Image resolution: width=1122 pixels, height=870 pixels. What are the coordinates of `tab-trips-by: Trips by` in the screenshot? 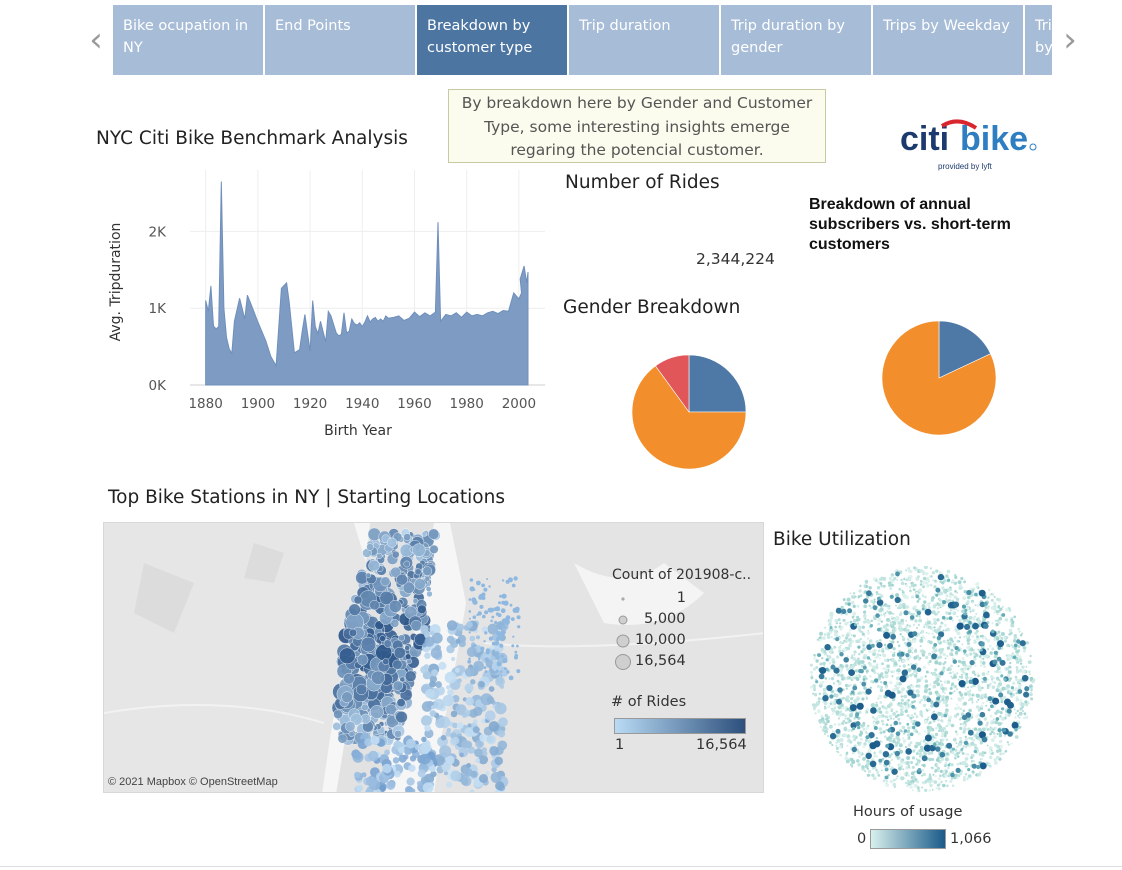 It's located at (1038, 40).